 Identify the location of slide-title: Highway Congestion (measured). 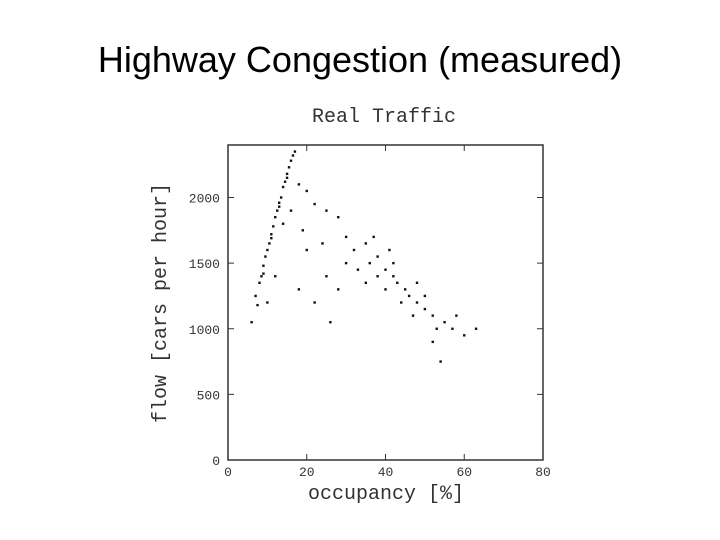
(360, 59).